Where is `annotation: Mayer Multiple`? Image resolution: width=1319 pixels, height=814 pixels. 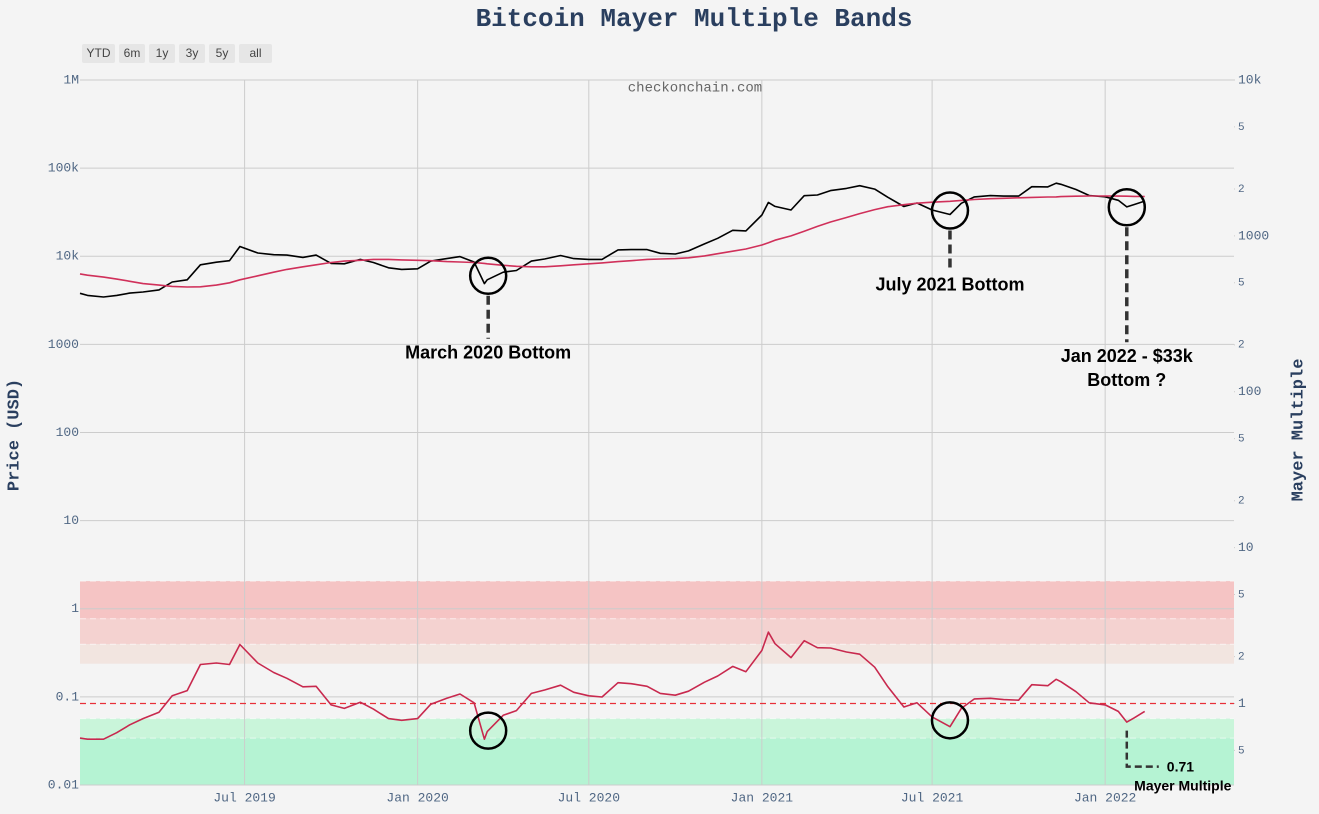 annotation: Mayer Multiple is located at coordinates (1182, 785).